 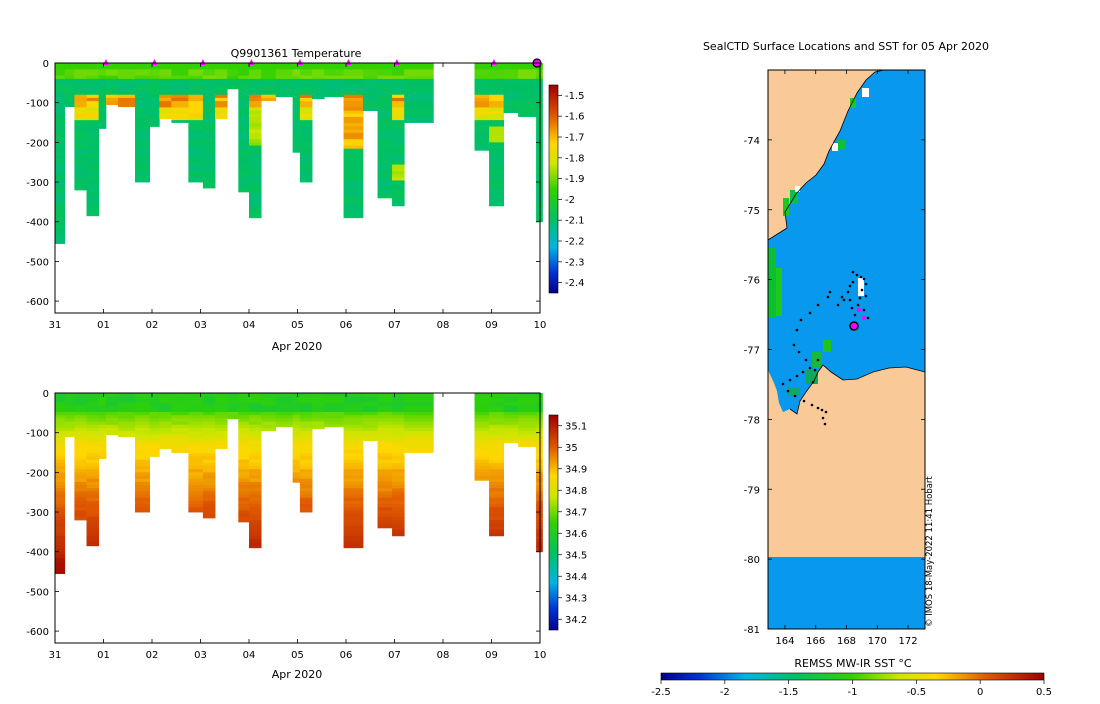 I want to click on colorbar-tick-label: -2.4, so click(x=575, y=283).